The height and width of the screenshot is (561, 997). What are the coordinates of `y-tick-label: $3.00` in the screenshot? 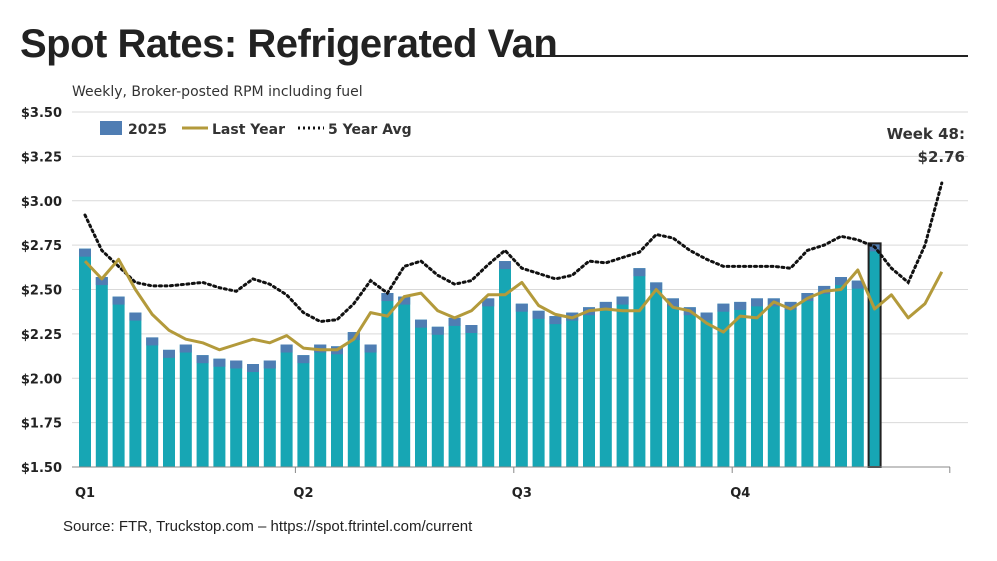 It's located at (41, 202).